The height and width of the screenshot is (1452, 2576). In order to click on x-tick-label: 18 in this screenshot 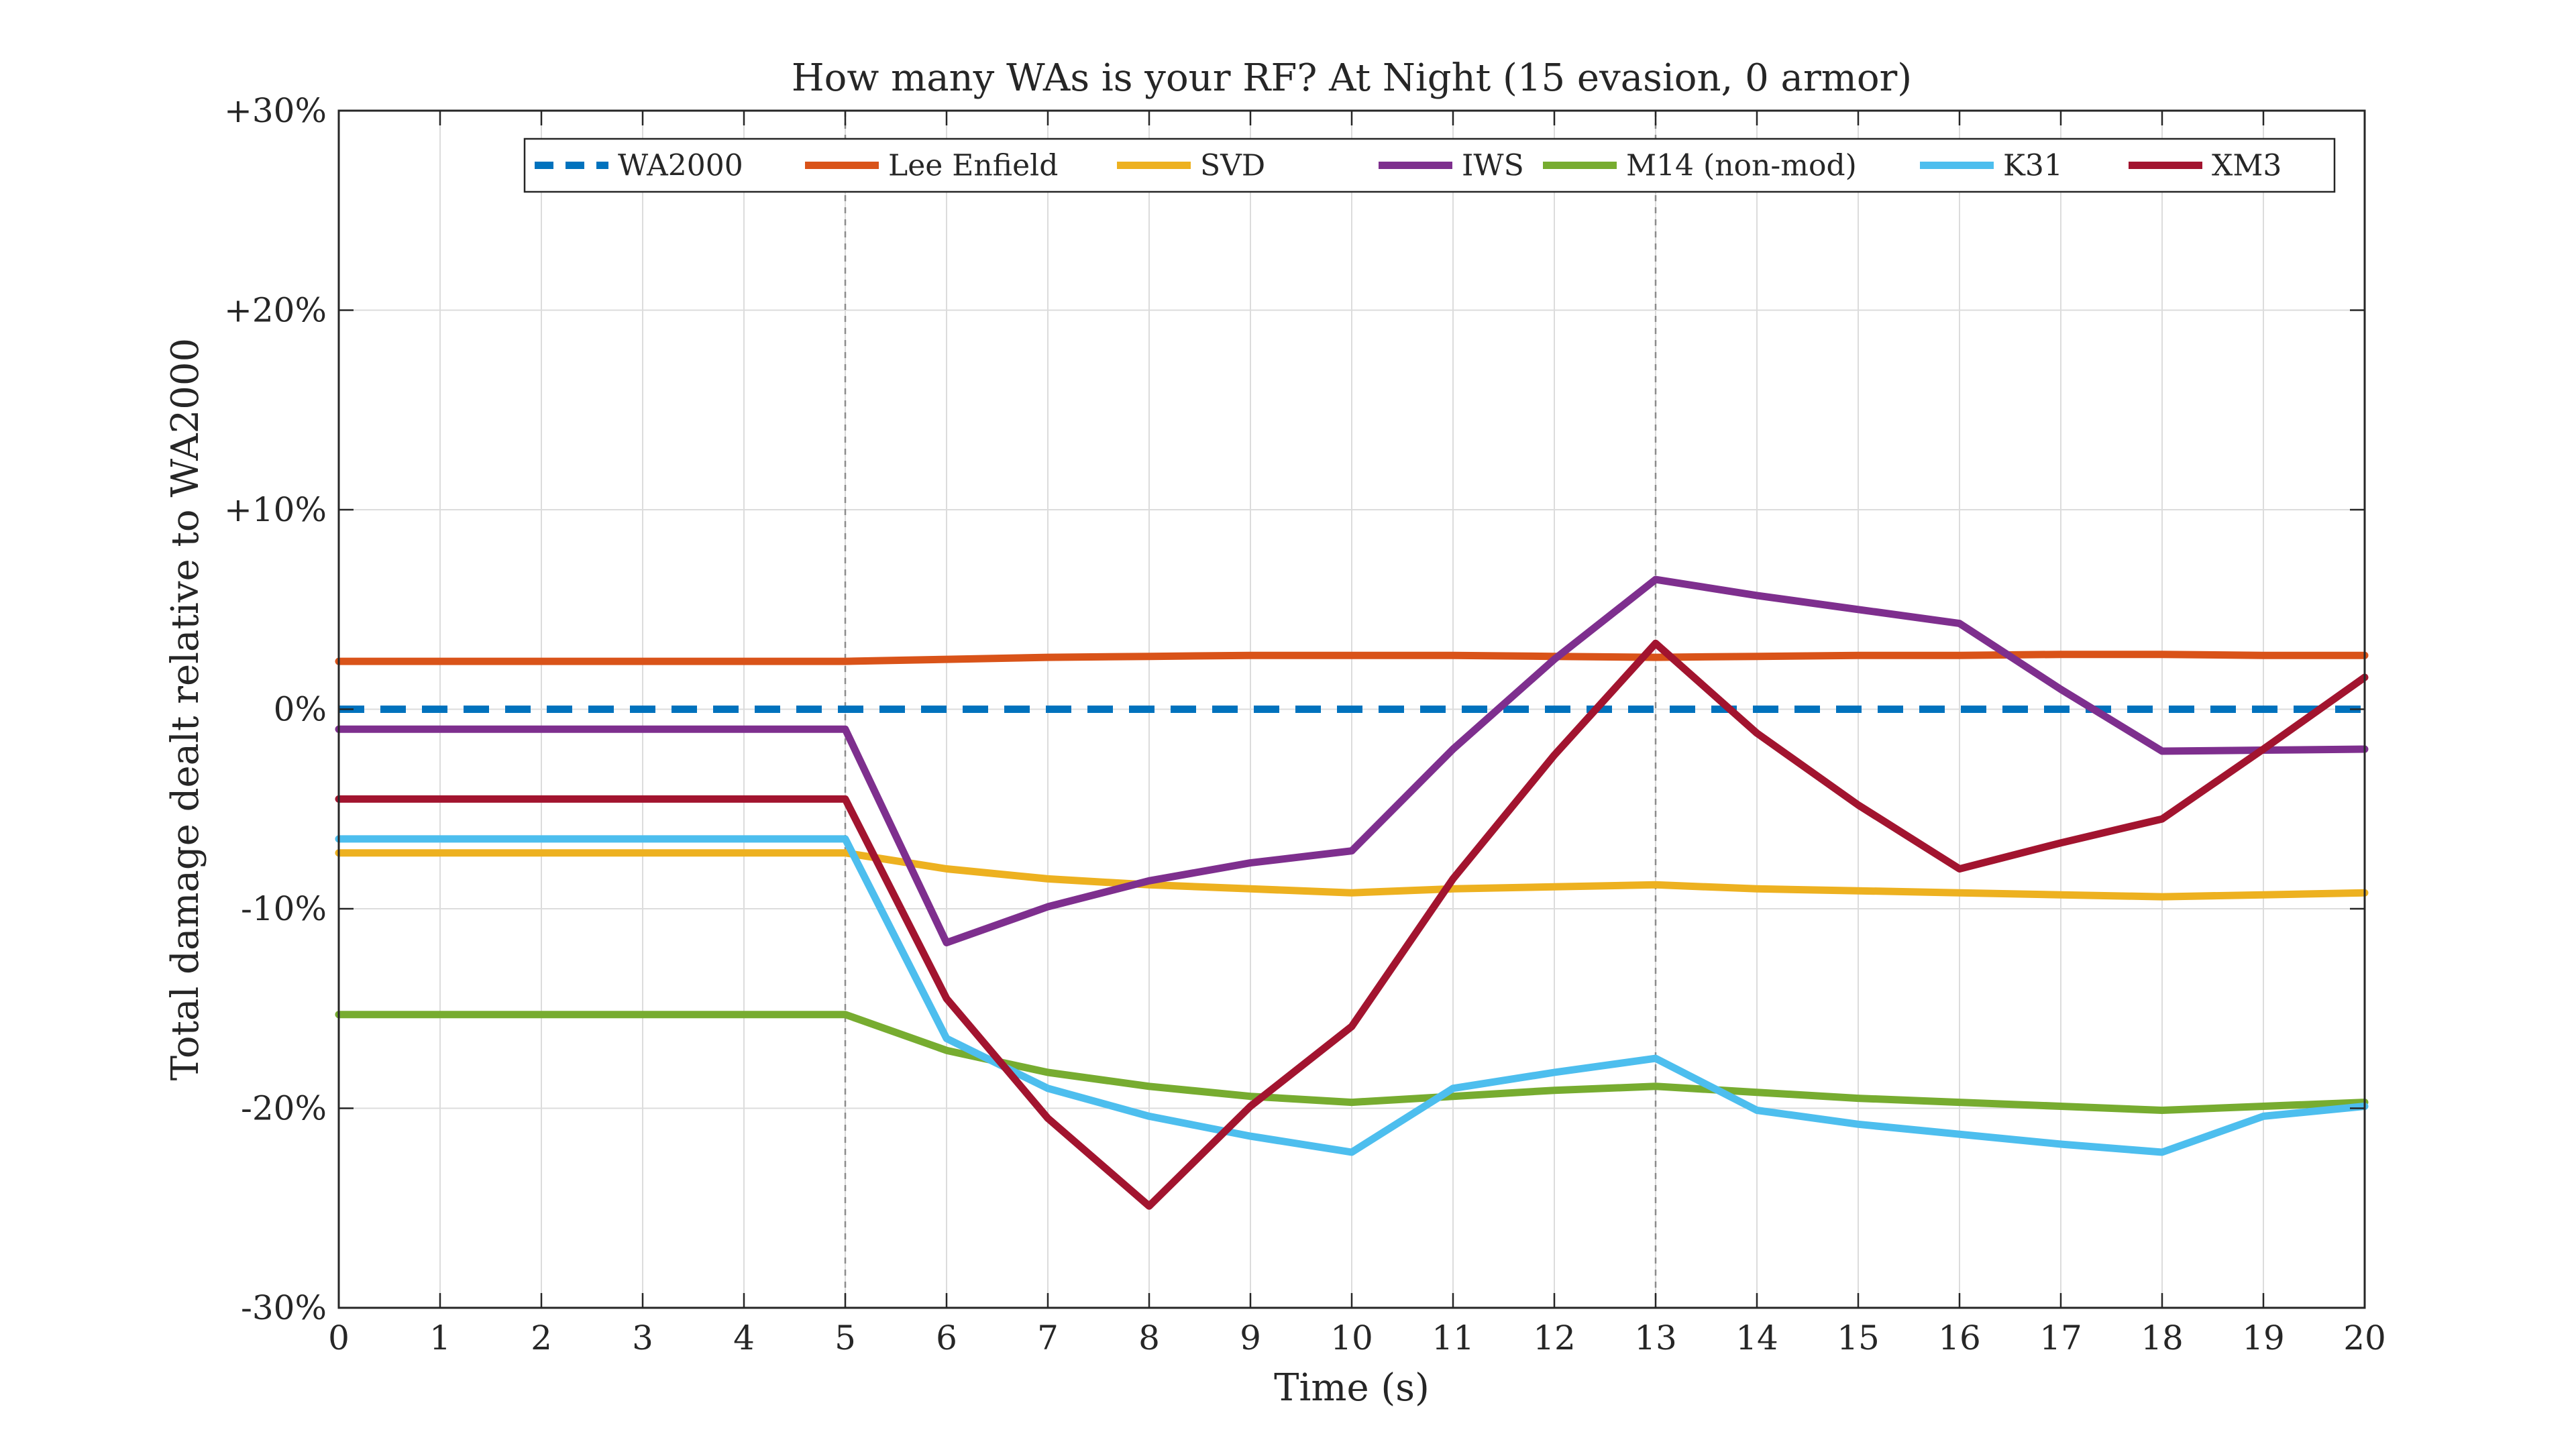, I will do `click(2162, 1338)`.